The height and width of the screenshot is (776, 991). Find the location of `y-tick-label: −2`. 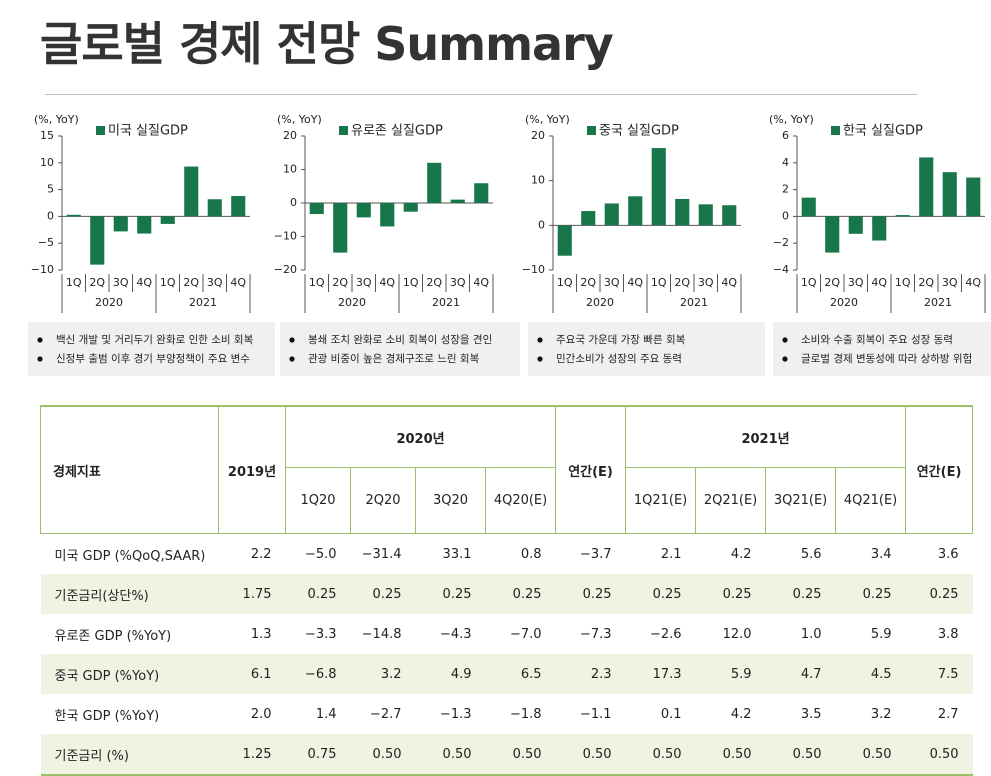

y-tick-label: −2 is located at coordinates (781, 242).